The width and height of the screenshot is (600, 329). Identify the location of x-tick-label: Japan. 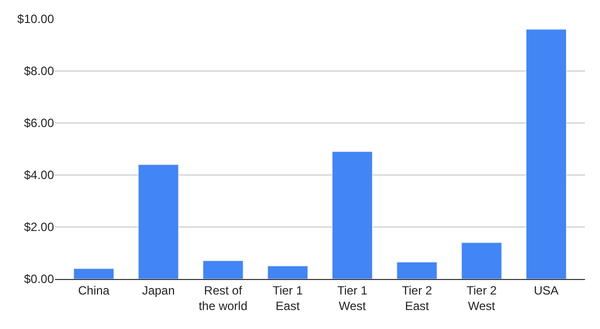
(158, 290).